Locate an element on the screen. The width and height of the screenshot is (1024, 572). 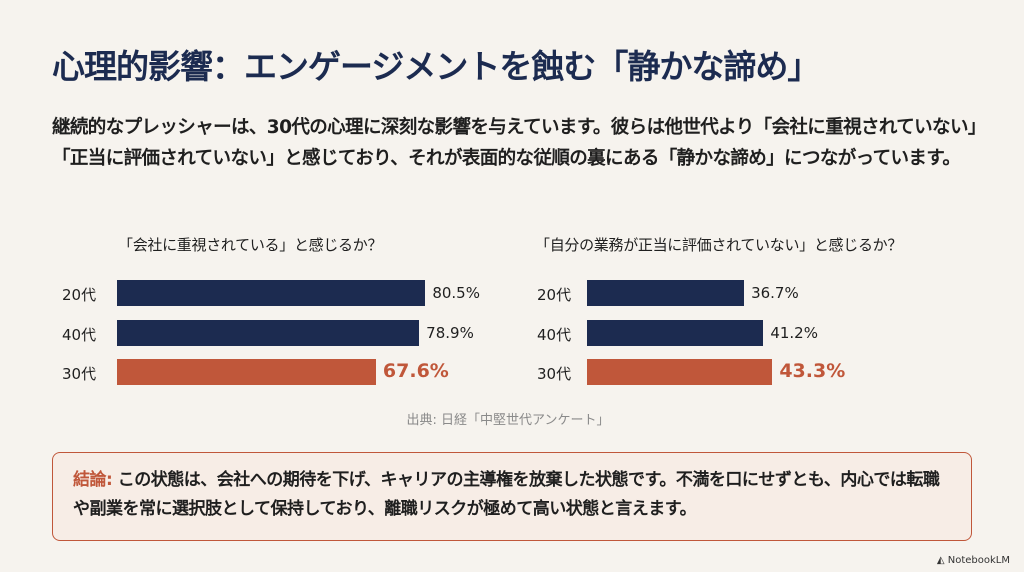
chart-title: 「自分の業務が正当に評価されていない」と感じるか？ is located at coordinates (719, 245).